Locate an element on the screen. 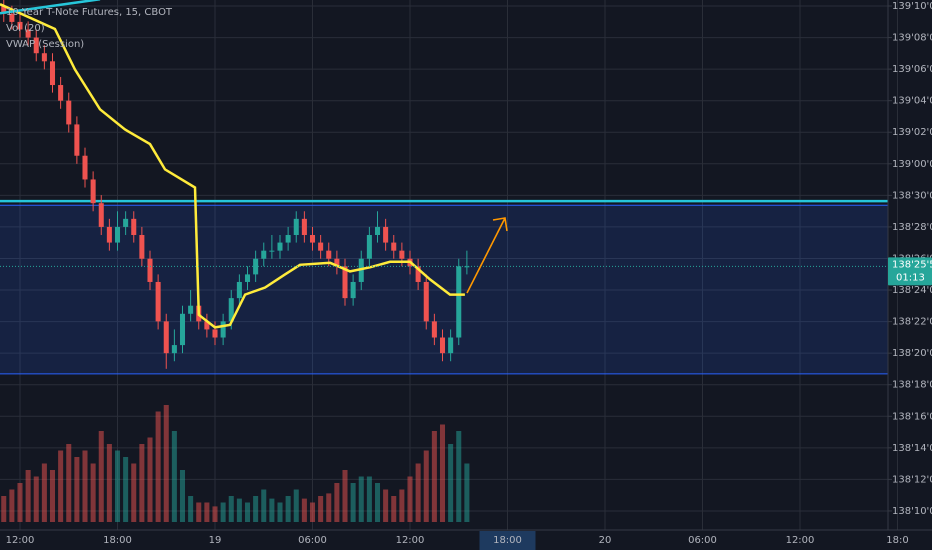  time-highlight is located at coordinates (507, 540).